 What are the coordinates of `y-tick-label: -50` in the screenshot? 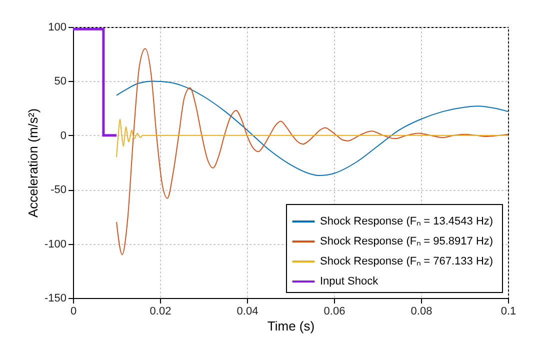 It's located at (58, 190).